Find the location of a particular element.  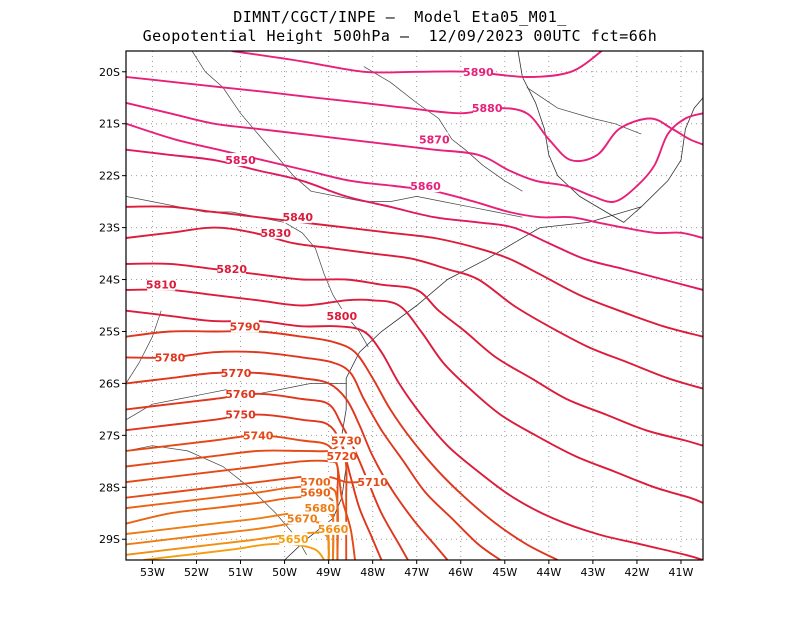

contour-label-5860: 5860 is located at coordinates (425, 186).